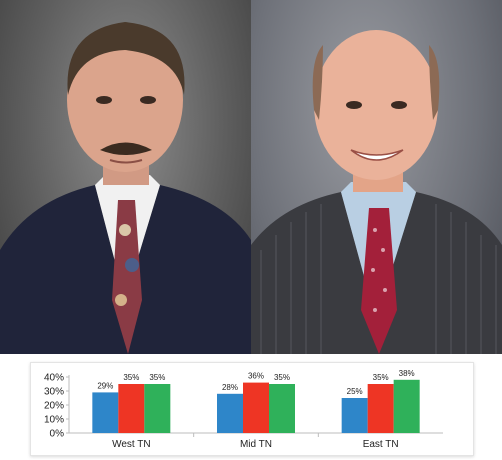  What do you see at coordinates (407, 373) in the screenshot?
I see `data-label: 38%` at bounding box center [407, 373].